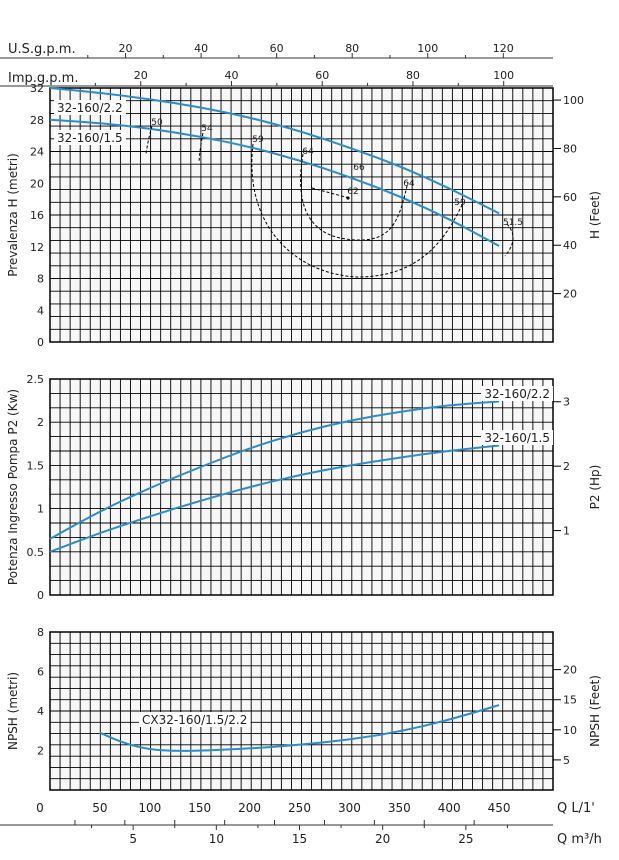 This screenshot has width=619, height=860. Describe the element at coordinates (465, 839) in the screenshot. I see `q-m3h-tick-label: 25` at that location.